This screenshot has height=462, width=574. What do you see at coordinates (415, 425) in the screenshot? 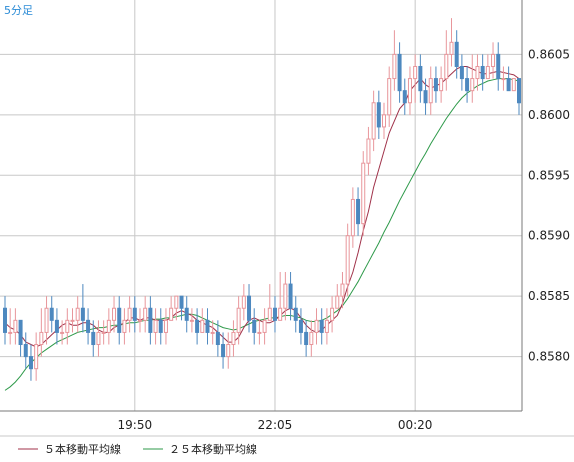
I see `x-tick-label: 00:20` at bounding box center [415, 425].